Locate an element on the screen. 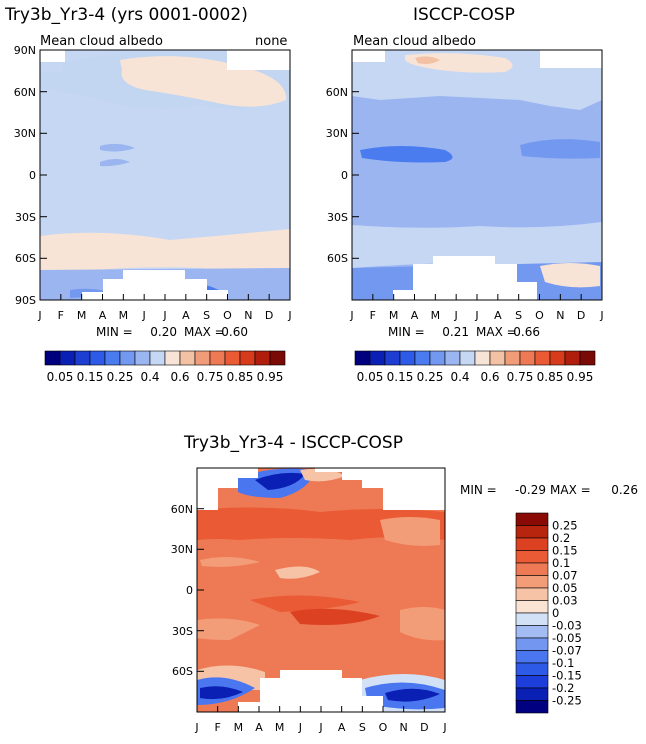  panel1-ytick-label: 60N is located at coordinates (25, 92).